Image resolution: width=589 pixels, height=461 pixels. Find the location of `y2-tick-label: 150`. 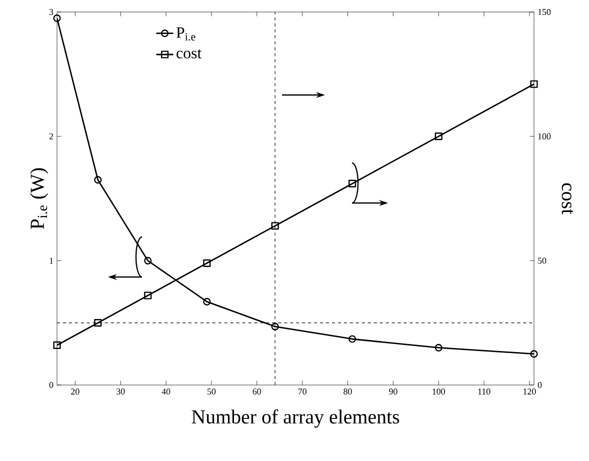

y2-tick-label: 150 is located at coordinates (544, 12).